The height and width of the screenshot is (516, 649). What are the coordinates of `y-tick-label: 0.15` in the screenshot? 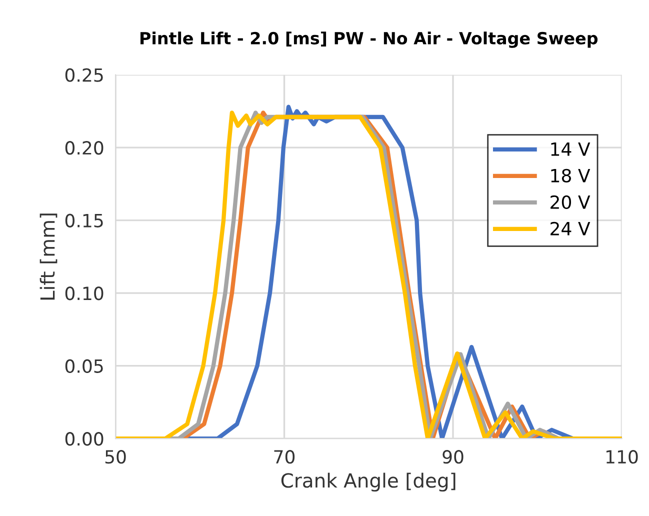 It's located at (84, 221).